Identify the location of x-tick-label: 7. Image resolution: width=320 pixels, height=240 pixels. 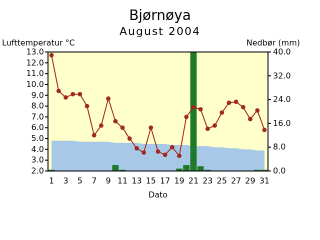
(94, 181).